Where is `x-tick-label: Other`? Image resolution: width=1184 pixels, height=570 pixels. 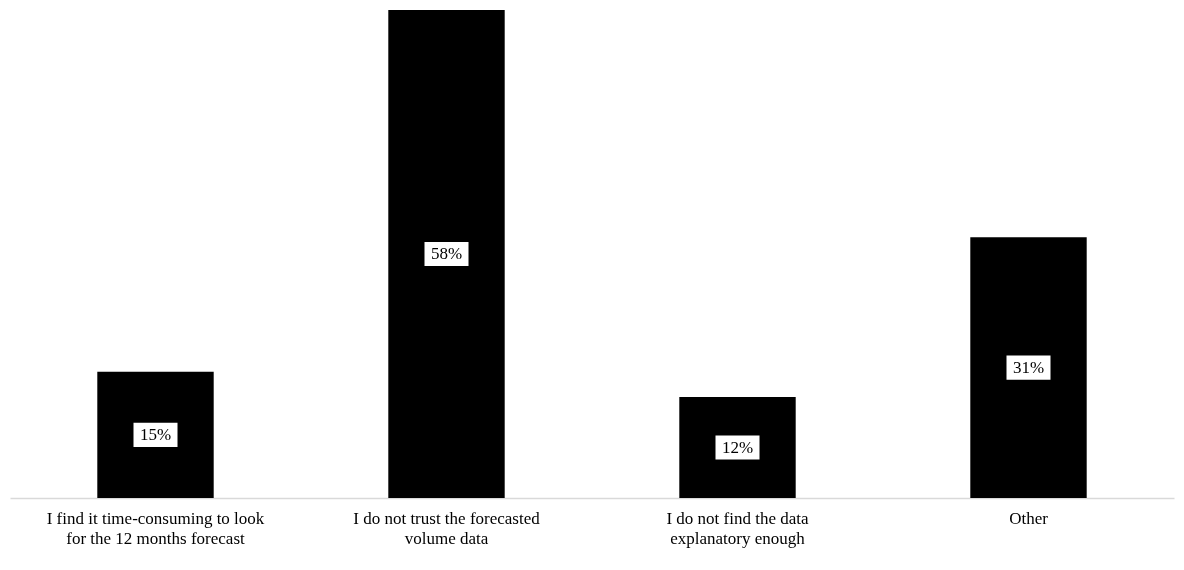
x-tick-label: Other is located at coordinates (1029, 518).